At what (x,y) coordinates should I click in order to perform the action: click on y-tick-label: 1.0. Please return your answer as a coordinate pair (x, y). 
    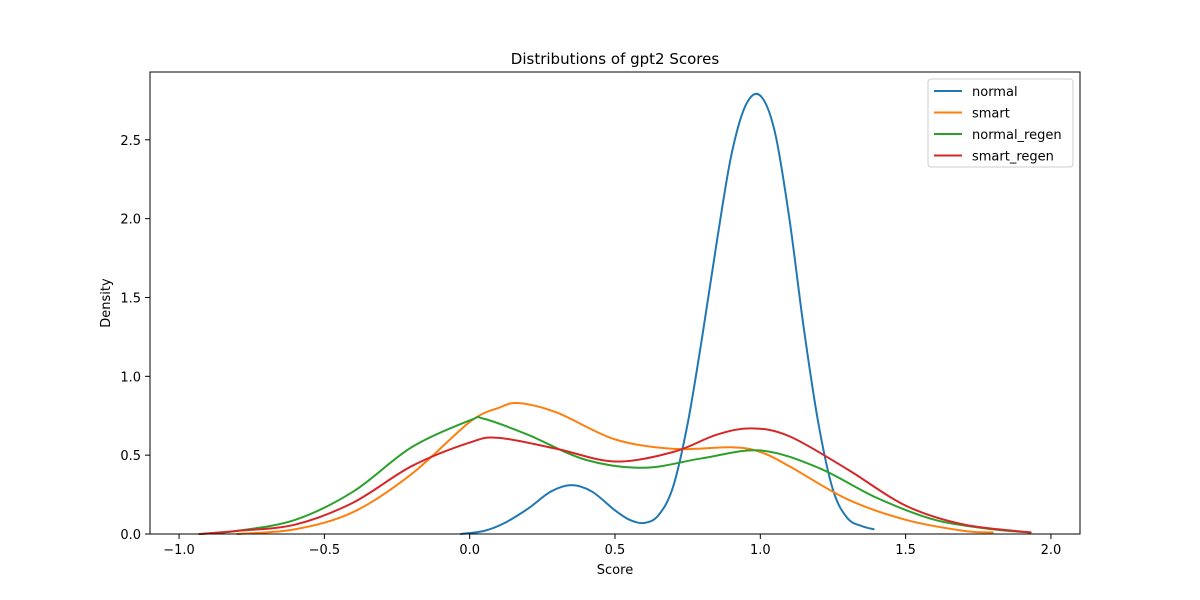
    Looking at the image, I should click on (130, 377).